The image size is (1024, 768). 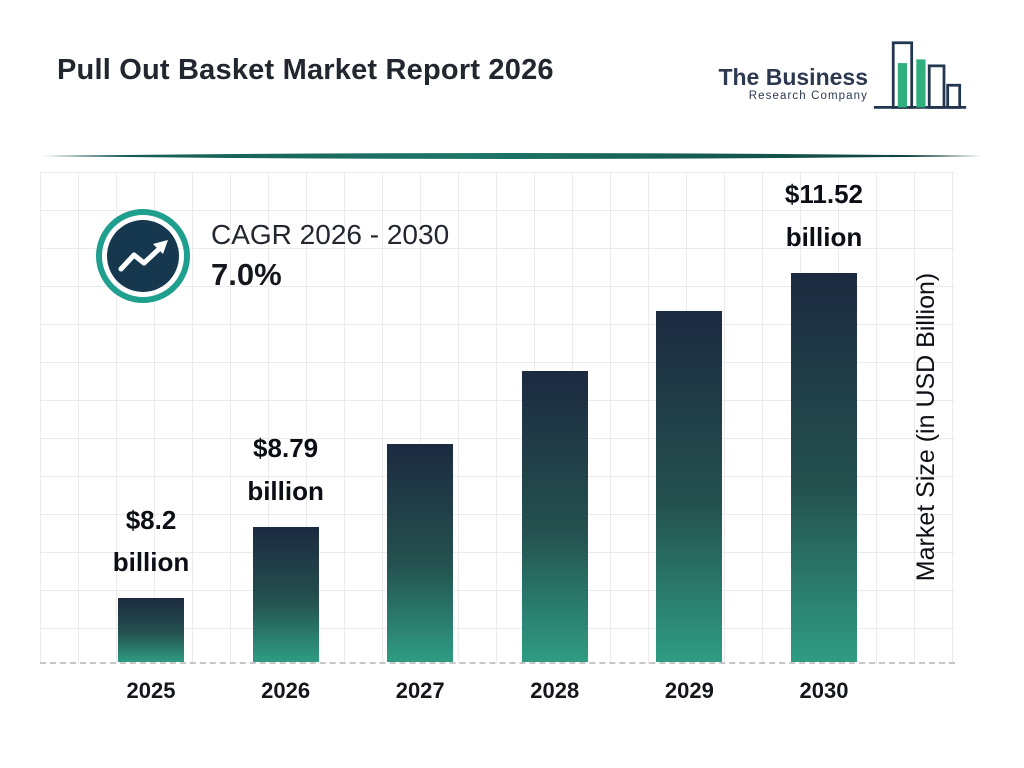 I want to click on bar-value-label-2026: $8.79 billion, so click(x=285, y=470).